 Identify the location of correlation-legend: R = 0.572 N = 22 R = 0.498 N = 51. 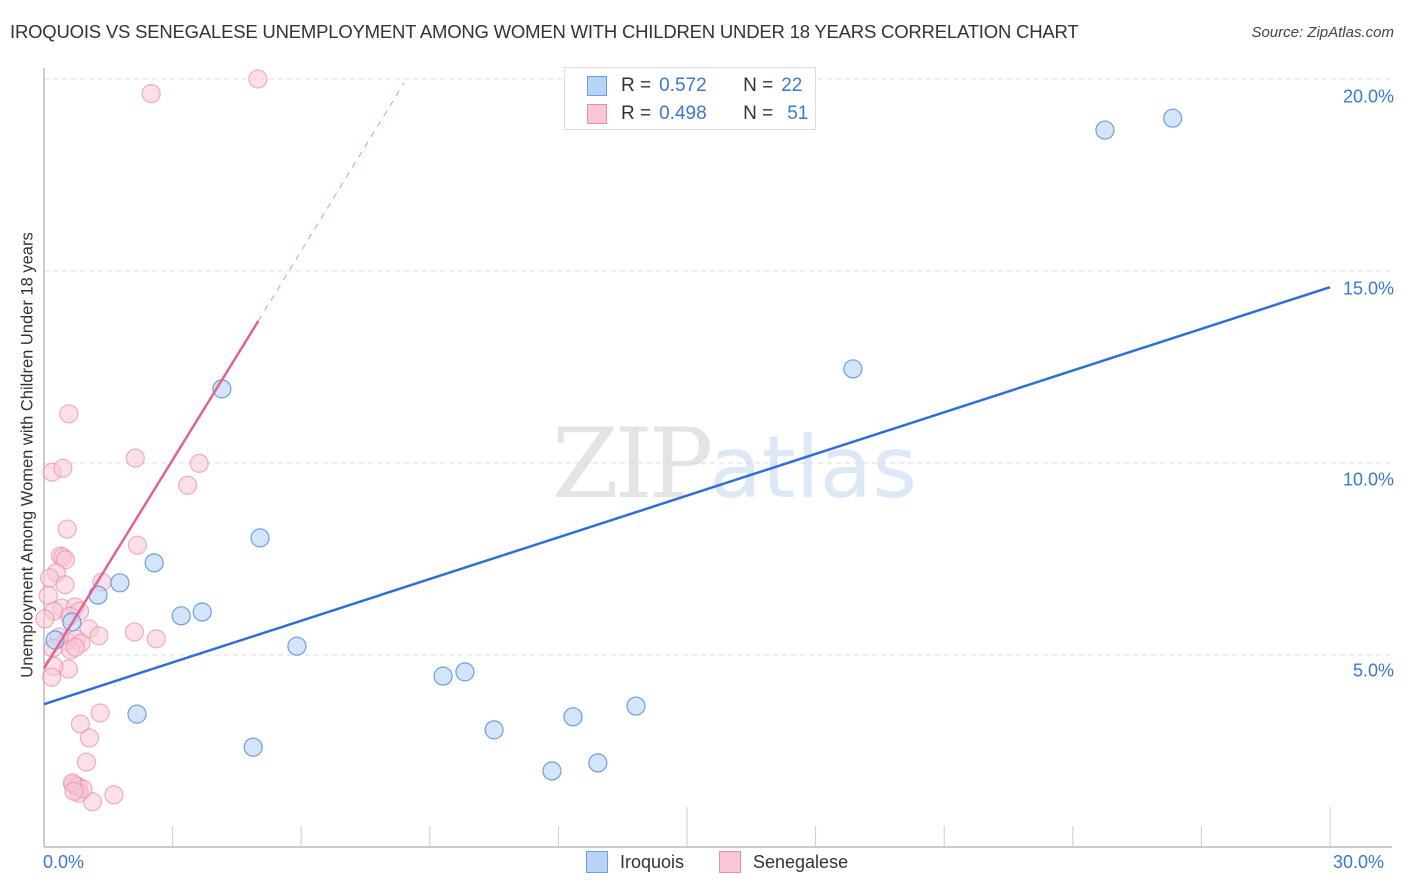
(690, 98).